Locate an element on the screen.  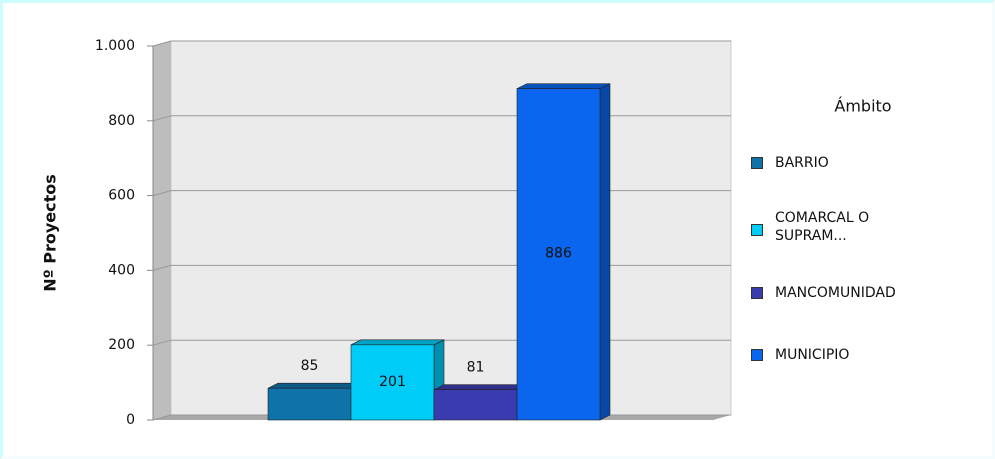
y-tick-label: 1.000 is located at coordinates (115, 46).